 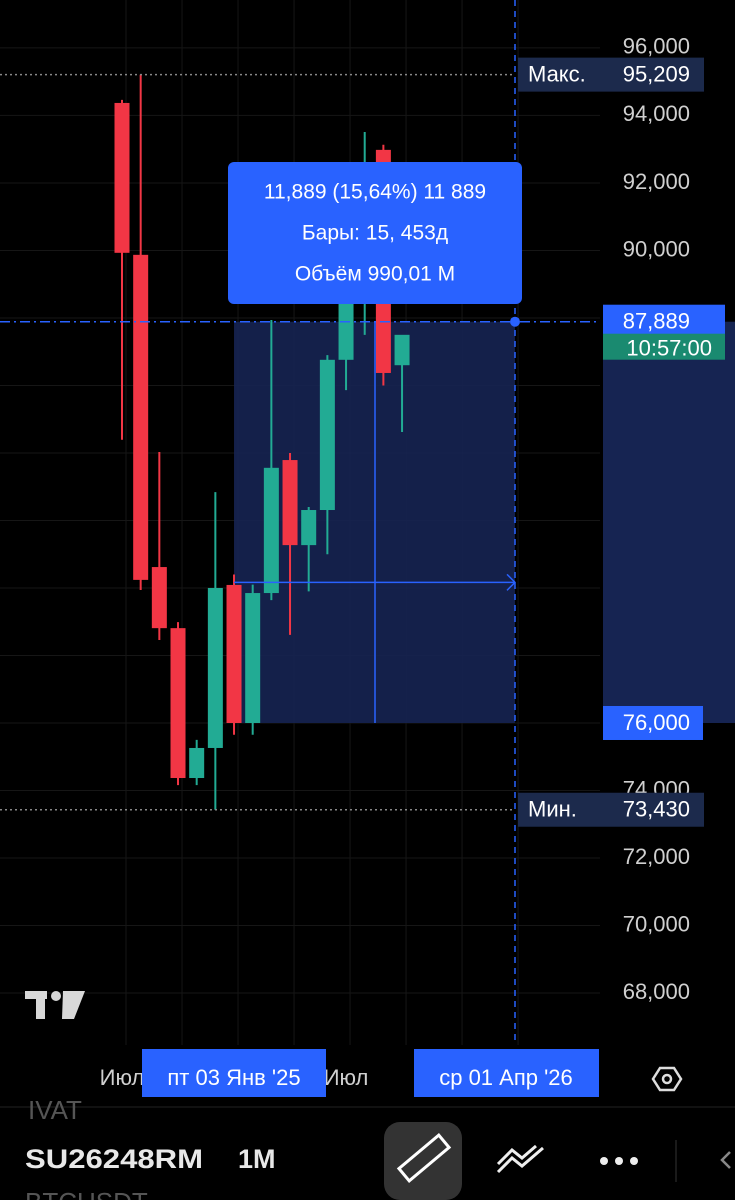 I want to click on settings-icon, so click(x=667, y=1079).